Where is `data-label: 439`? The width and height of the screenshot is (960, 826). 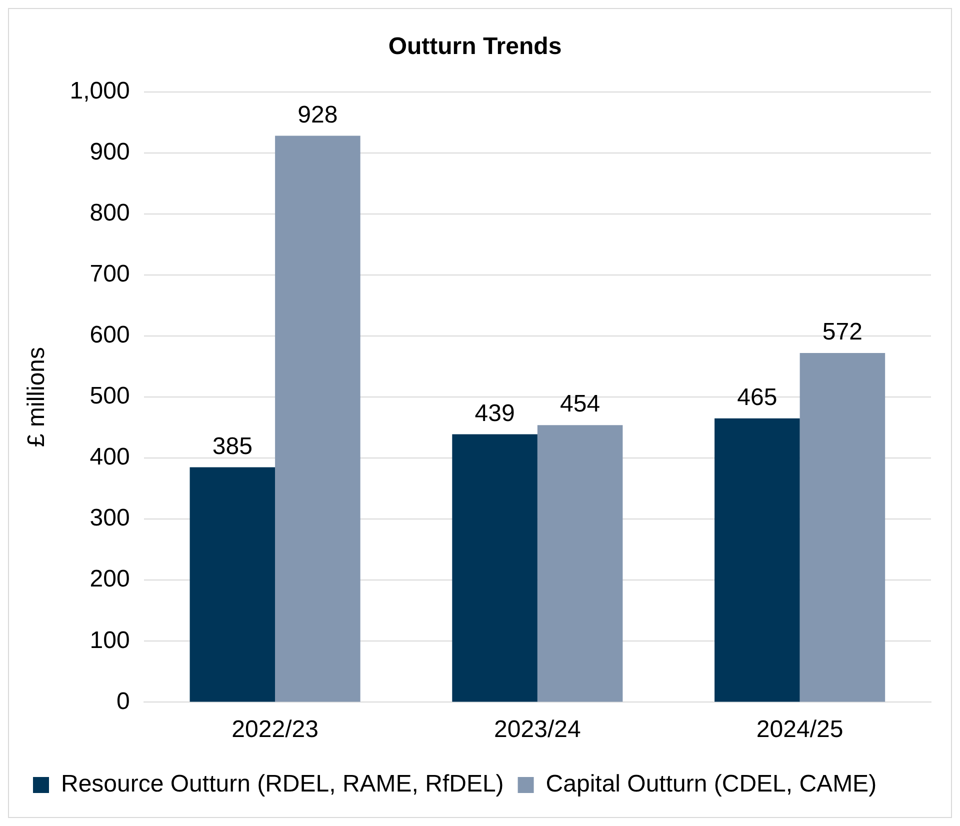
data-label: 439 is located at coordinates (494, 413).